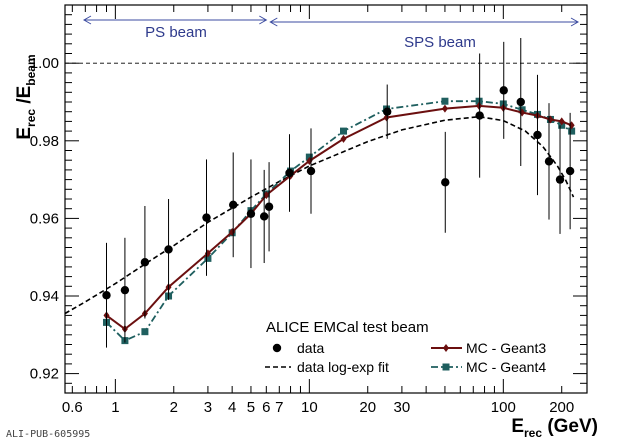  I want to click on y-tick-label: 0.96, so click(44, 218).